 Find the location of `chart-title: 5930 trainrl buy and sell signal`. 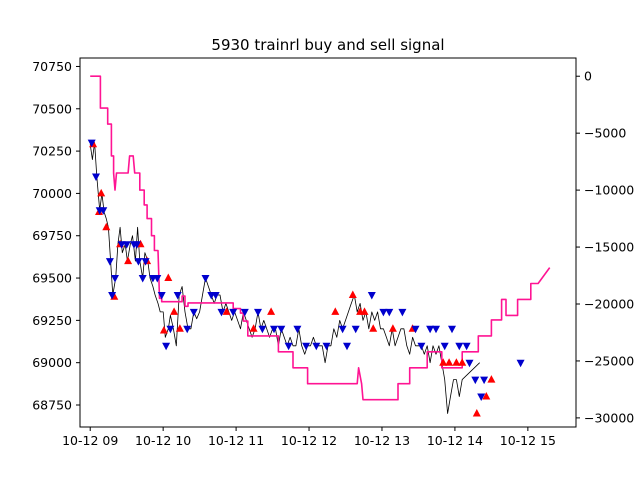

chart-title: 5930 trainrl buy and sell signal is located at coordinates (327, 45).